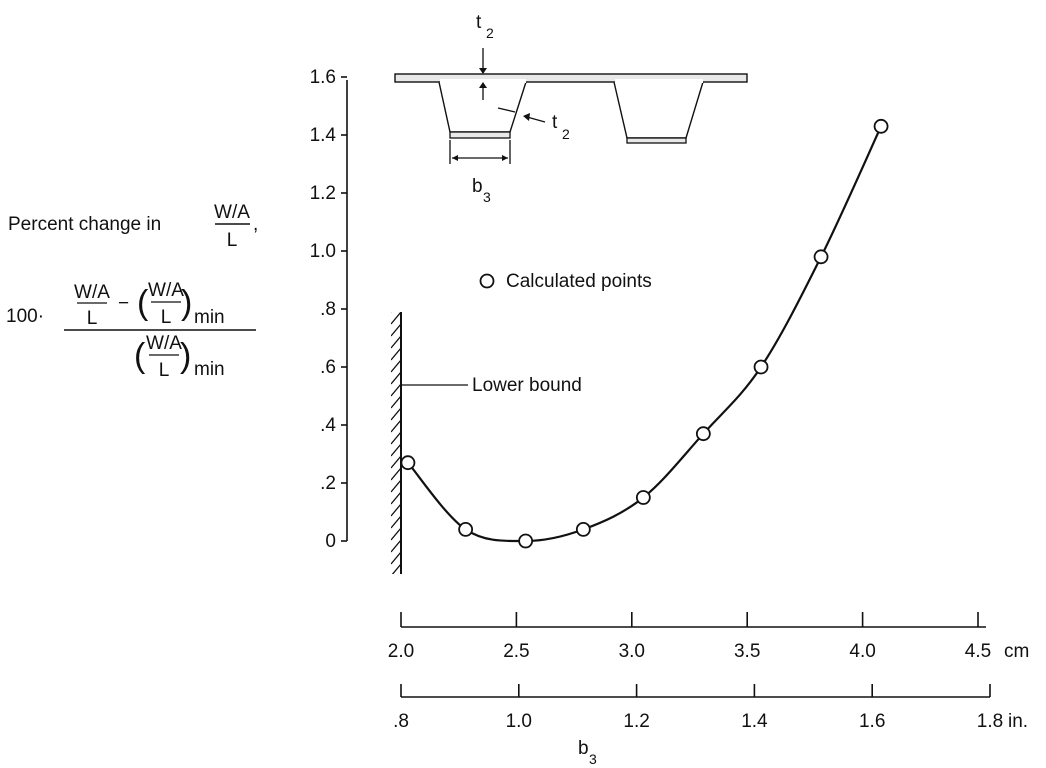  What do you see at coordinates (862, 651) in the screenshot?
I see `x-cm-tick-label: 4.0` at bounding box center [862, 651].